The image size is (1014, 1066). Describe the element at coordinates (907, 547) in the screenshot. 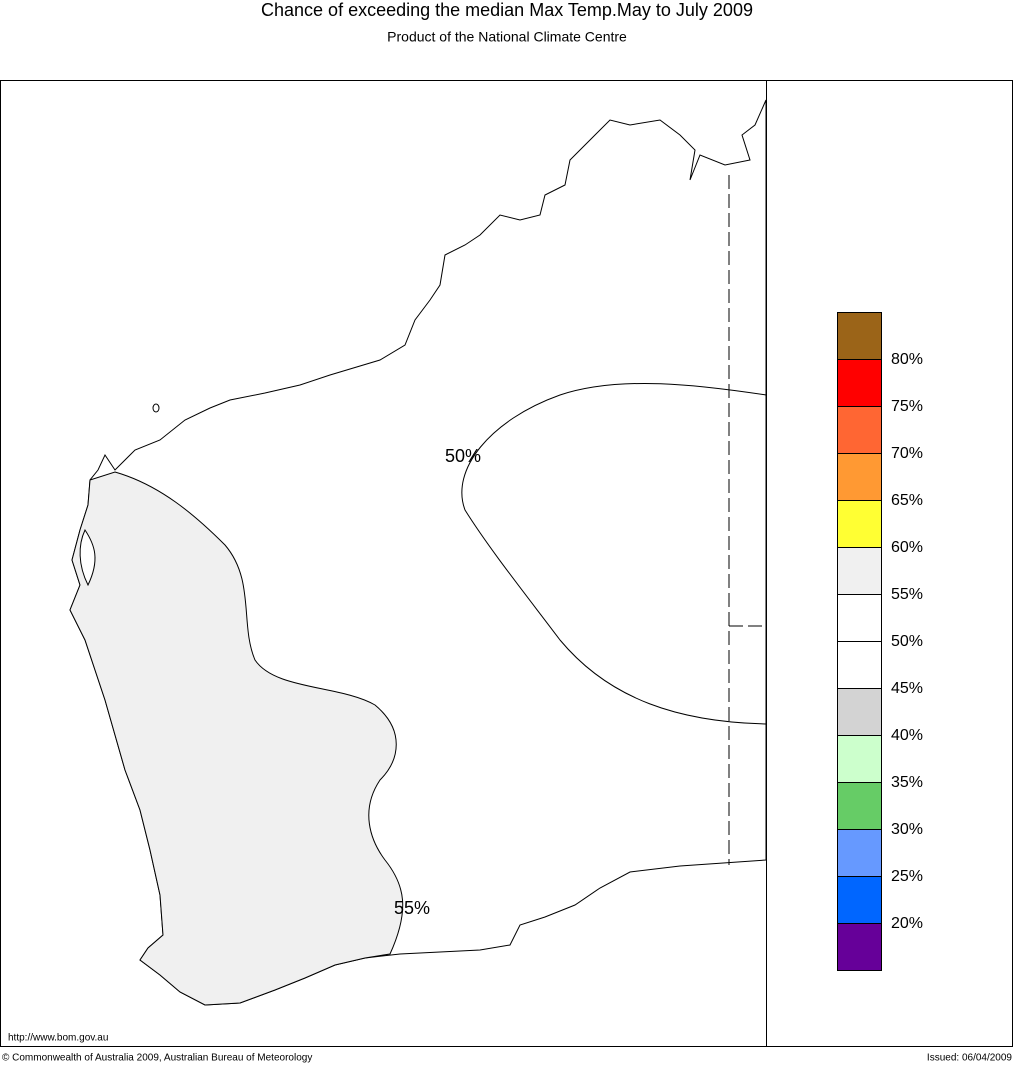

I see `legend-label: 60%` at that location.